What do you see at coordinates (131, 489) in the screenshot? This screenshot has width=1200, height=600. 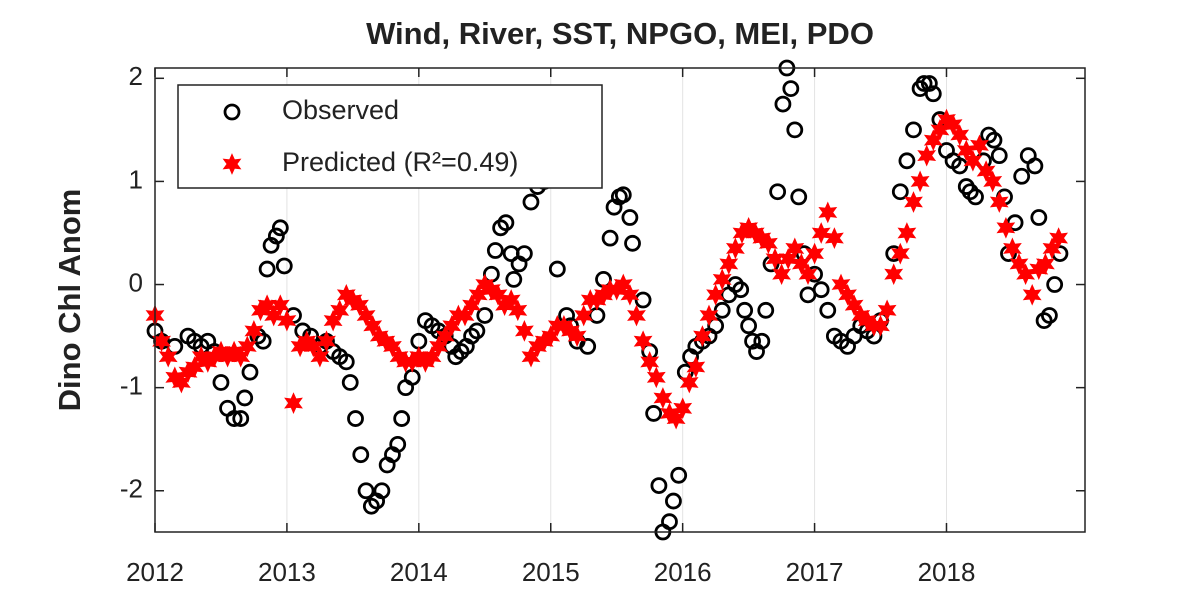 I see `y-tick-label: -2` at bounding box center [131, 489].